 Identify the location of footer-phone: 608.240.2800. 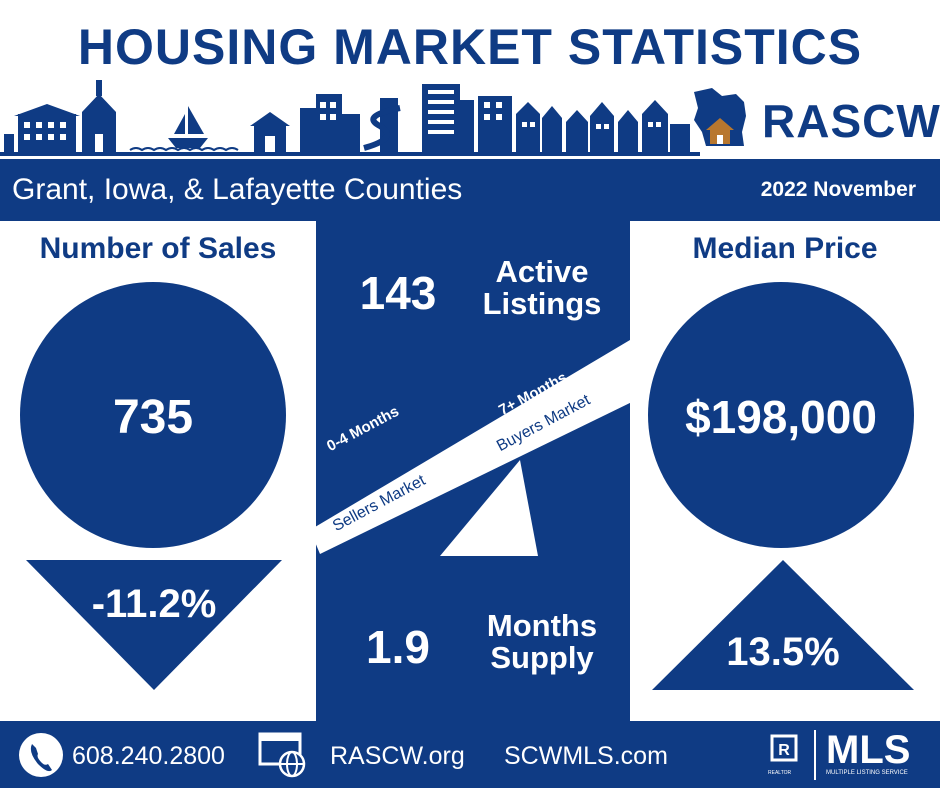
(148, 756).